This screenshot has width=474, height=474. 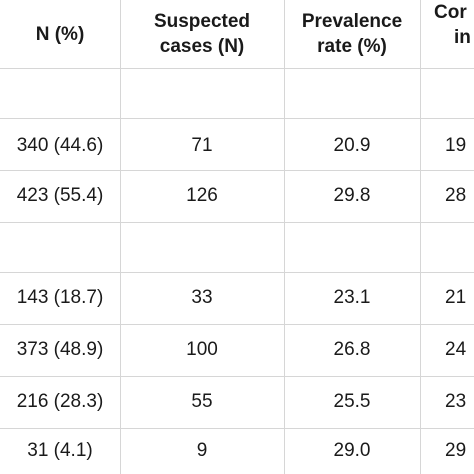 What do you see at coordinates (352, 21) in the screenshot?
I see `header-prevalence-line1: Prevalence` at bounding box center [352, 21].